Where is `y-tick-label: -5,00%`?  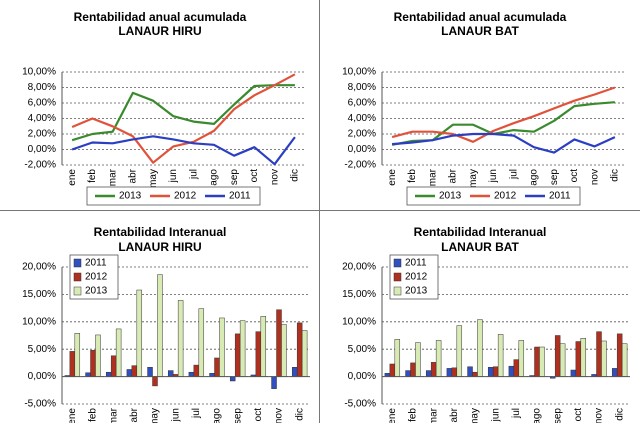 y-tick-label: -5,00% is located at coordinates (360, 404).